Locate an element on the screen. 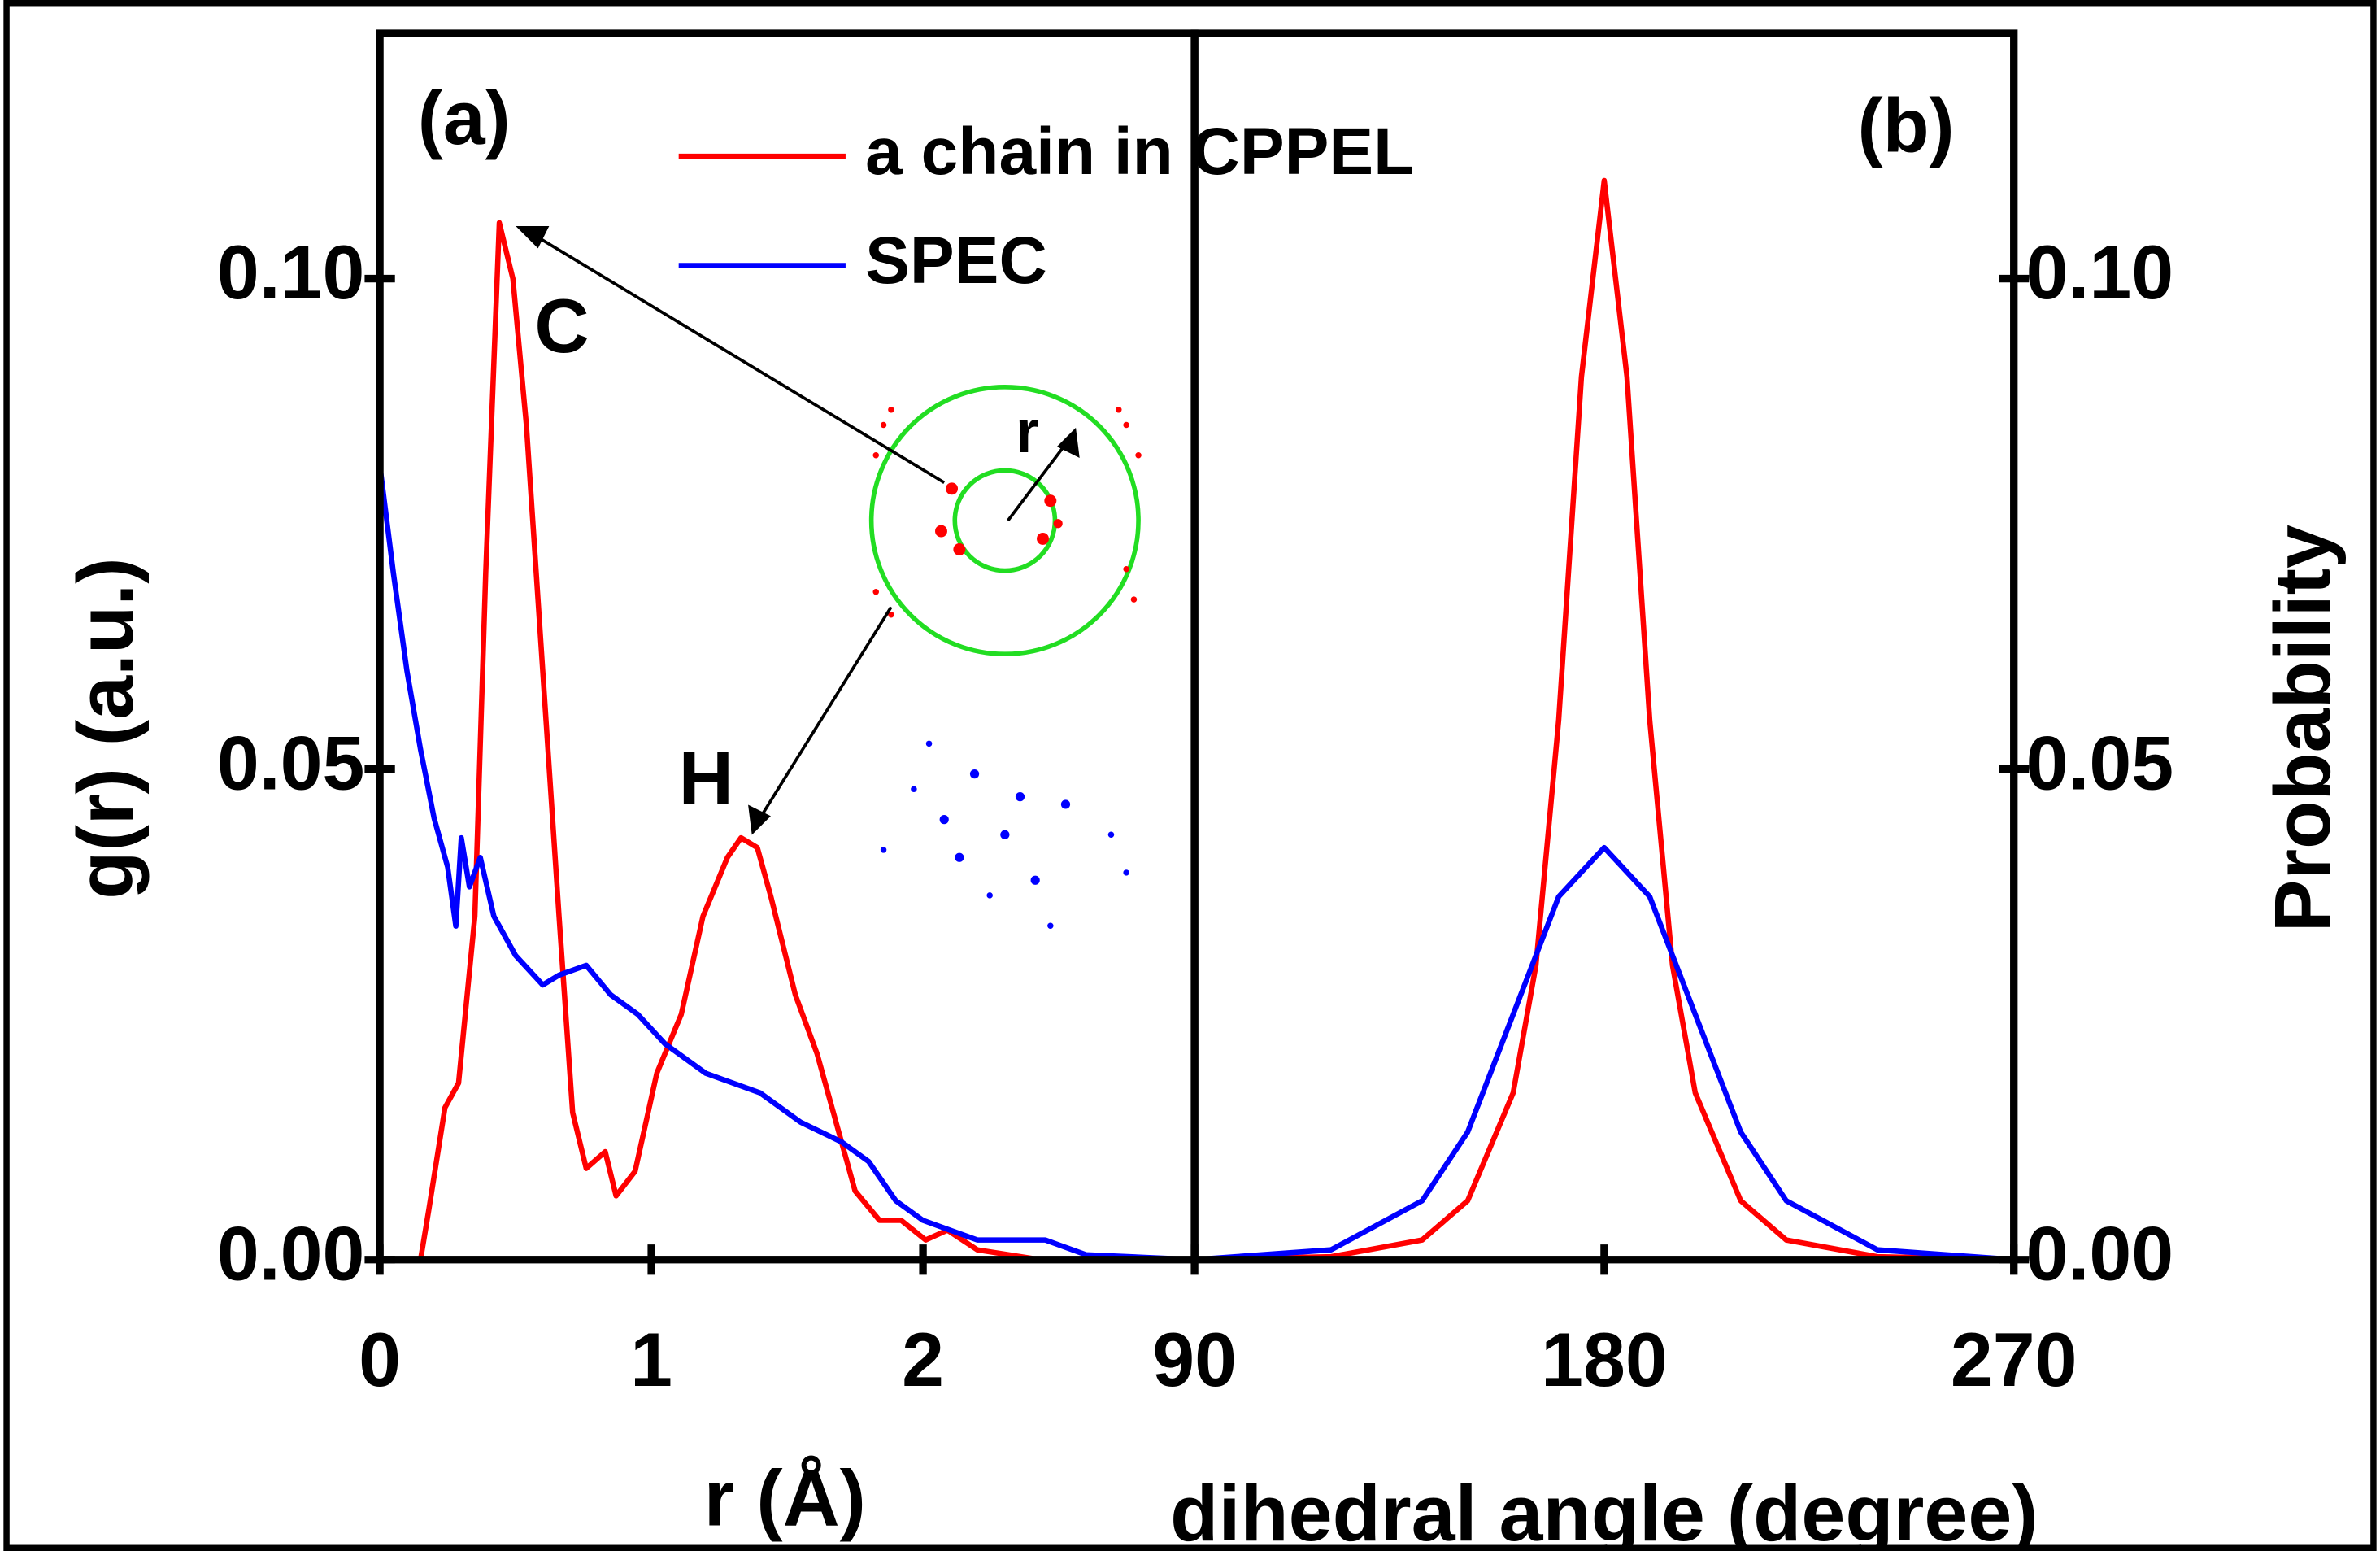 The image size is (2380, 1551). x-tick-label: 270 is located at coordinates (2015, 1360).